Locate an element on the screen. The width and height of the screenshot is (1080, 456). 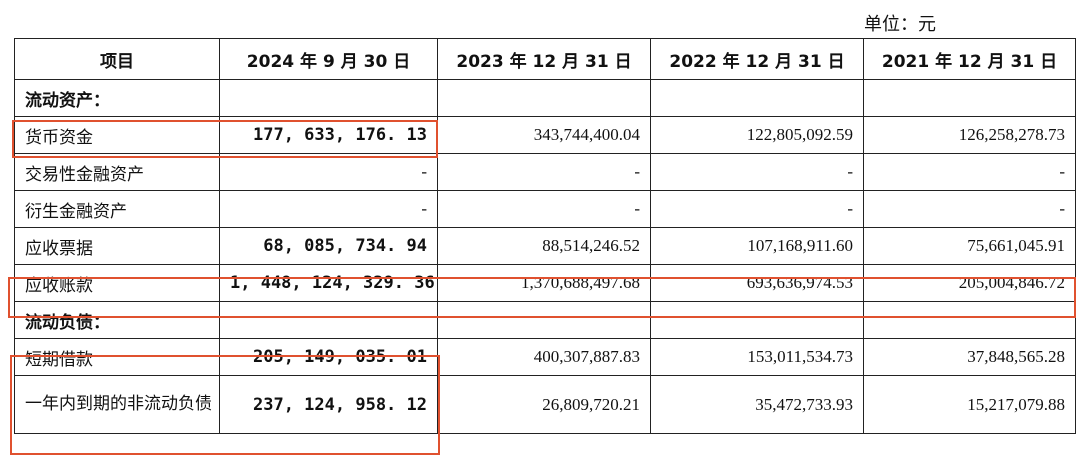
value-cell: 26,809,720.21 is located at coordinates (544, 404).